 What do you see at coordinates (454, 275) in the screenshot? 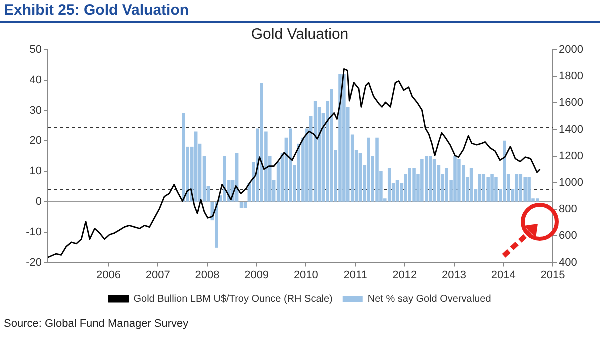
I see `x-tick-label: 2013` at bounding box center [454, 275].